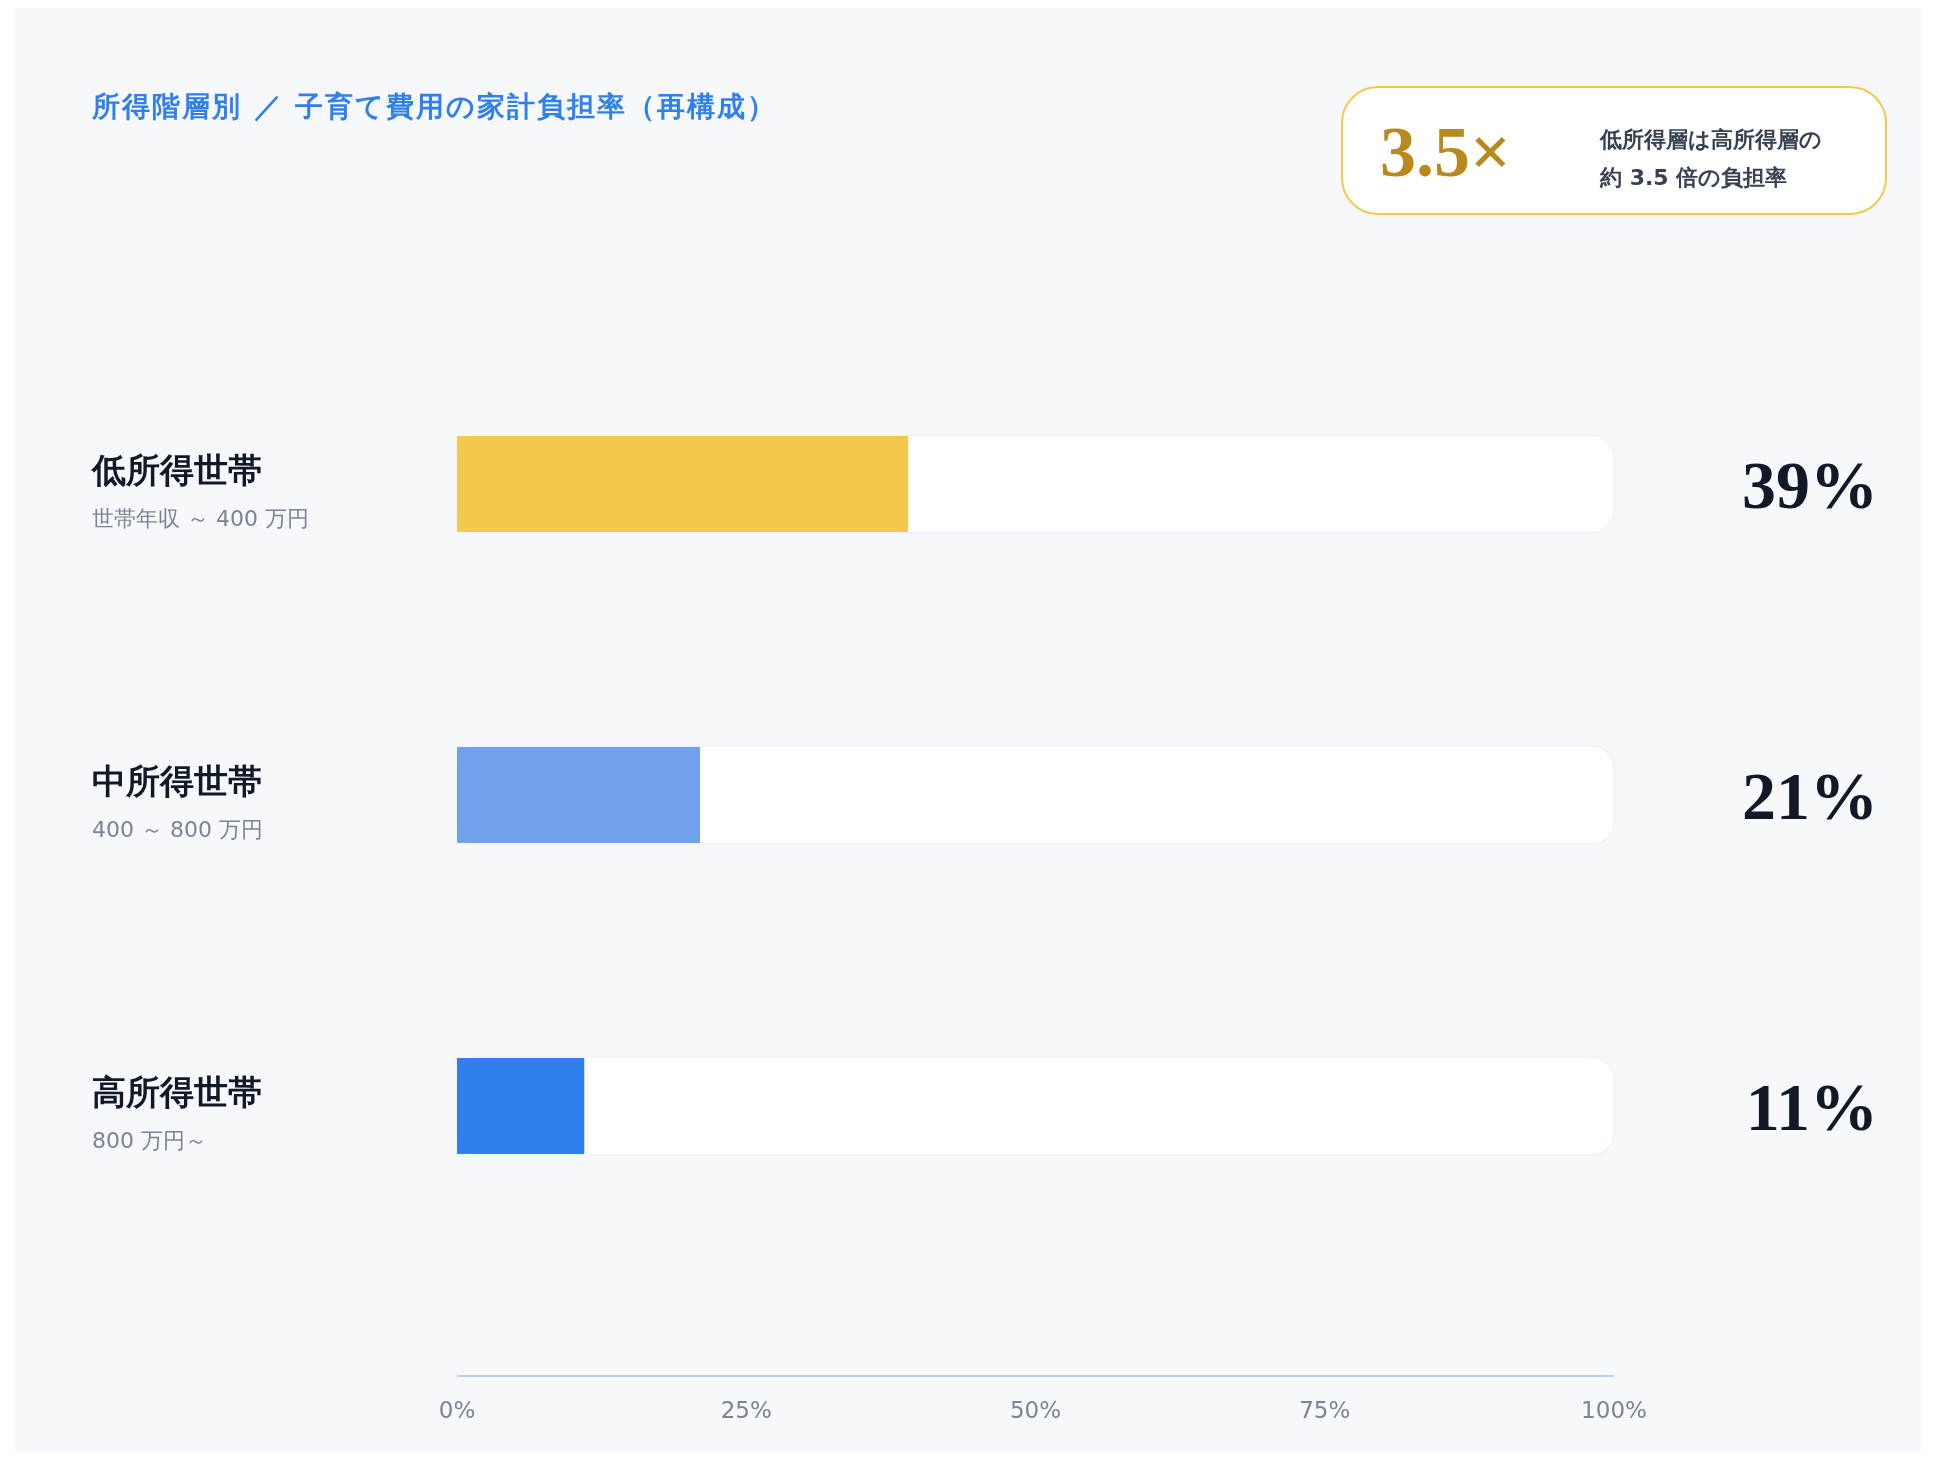 Image resolution: width=1936 pixels, height=1466 pixels. What do you see at coordinates (177, 781) in the screenshot?
I see `y-tick-label: 中所得世帯` at bounding box center [177, 781].